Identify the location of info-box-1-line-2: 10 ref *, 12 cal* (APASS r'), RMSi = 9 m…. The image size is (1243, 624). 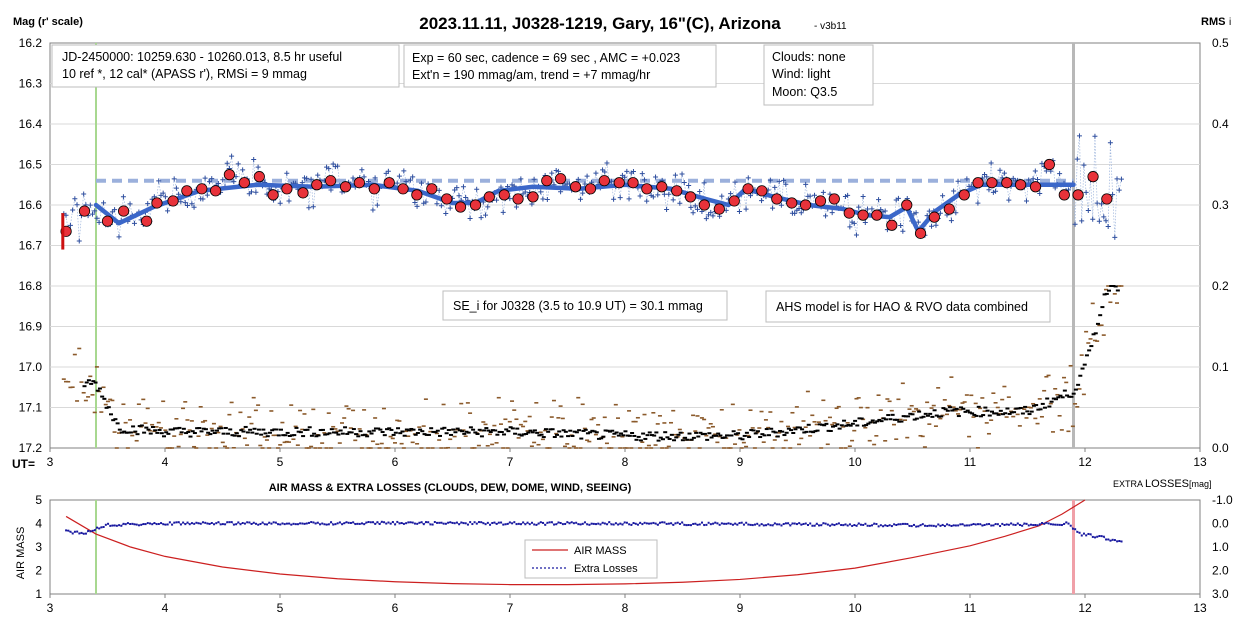
(184, 74).